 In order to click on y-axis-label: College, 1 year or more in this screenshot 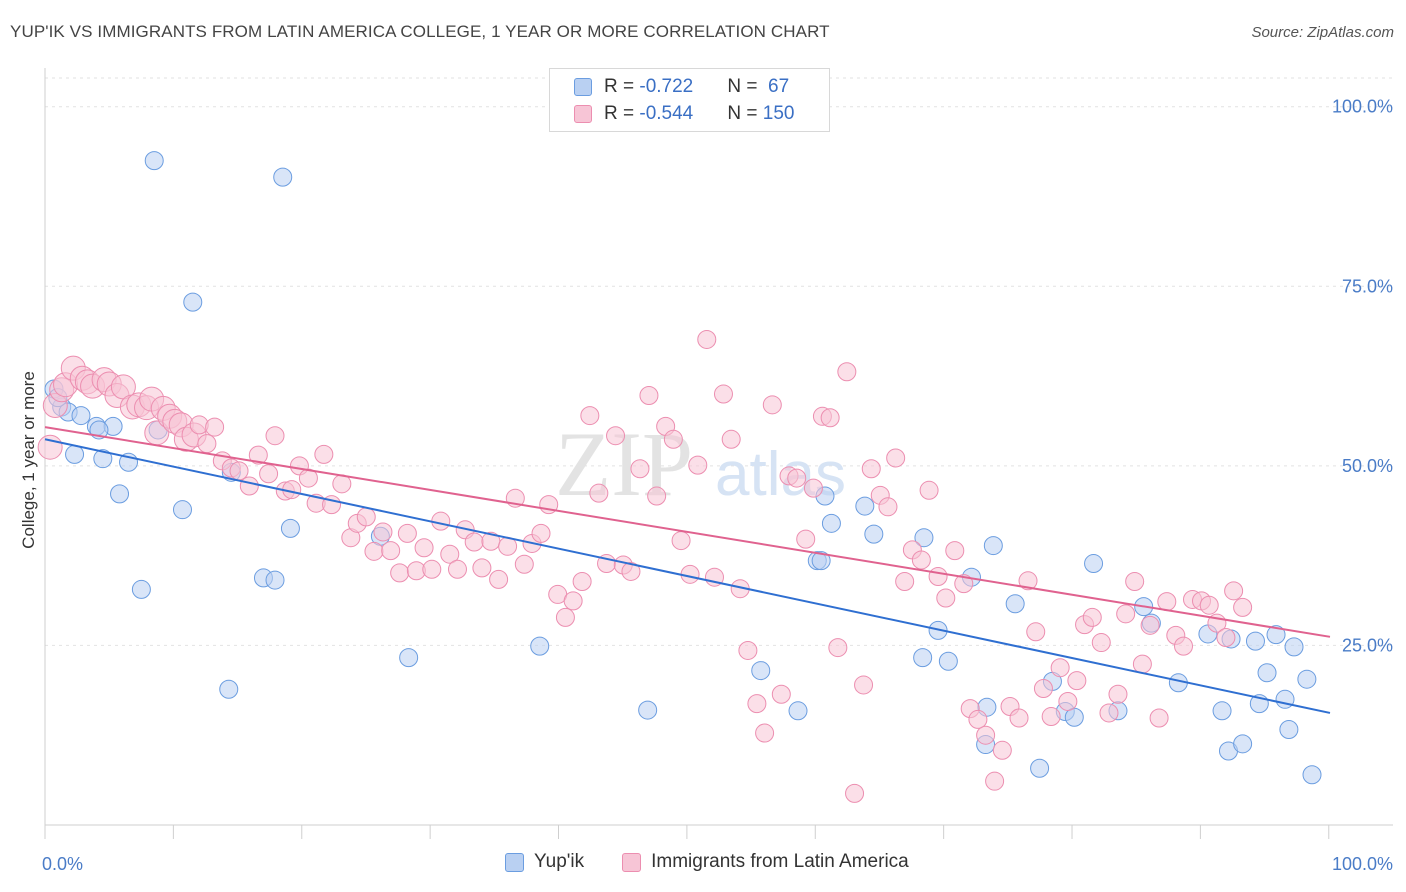, I will do `click(28, 460)`.